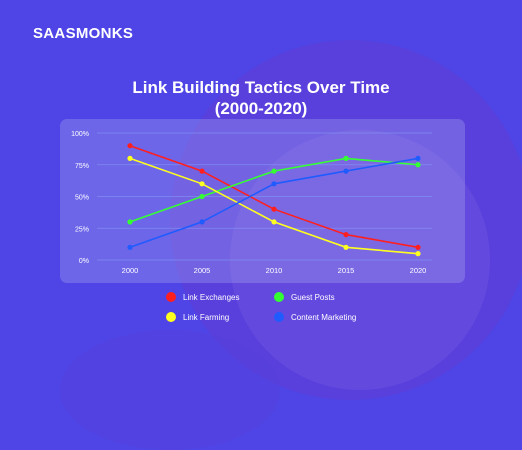  Describe the element at coordinates (82, 198) in the screenshot. I see `y-tick-label: 50%` at that location.